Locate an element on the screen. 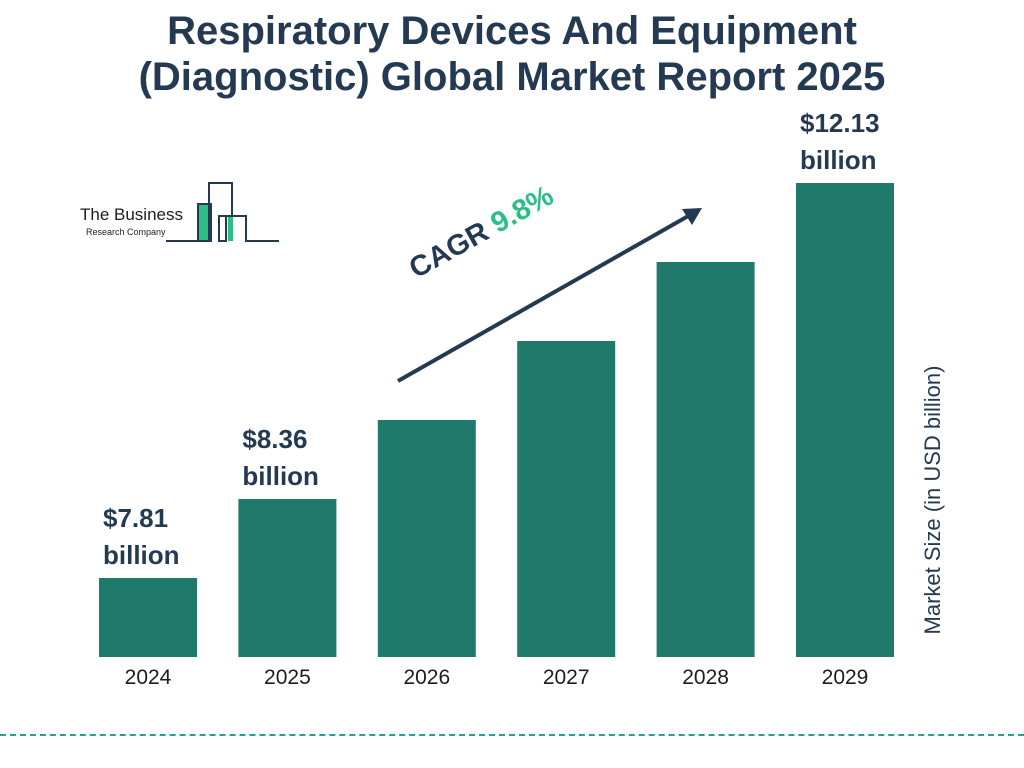 The image size is (1024, 768). bar-2026 is located at coordinates (426, 538).